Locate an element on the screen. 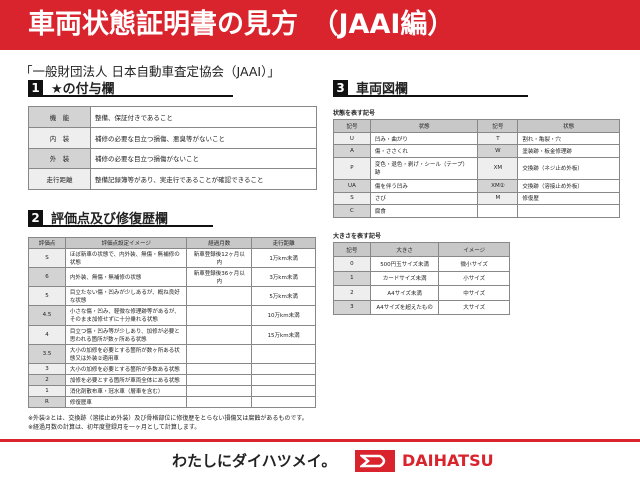 This screenshot has width=640, height=480. table-row: 内 装補修の必要な目立つ損傷、悪臭等がないこと is located at coordinates (172, 137).